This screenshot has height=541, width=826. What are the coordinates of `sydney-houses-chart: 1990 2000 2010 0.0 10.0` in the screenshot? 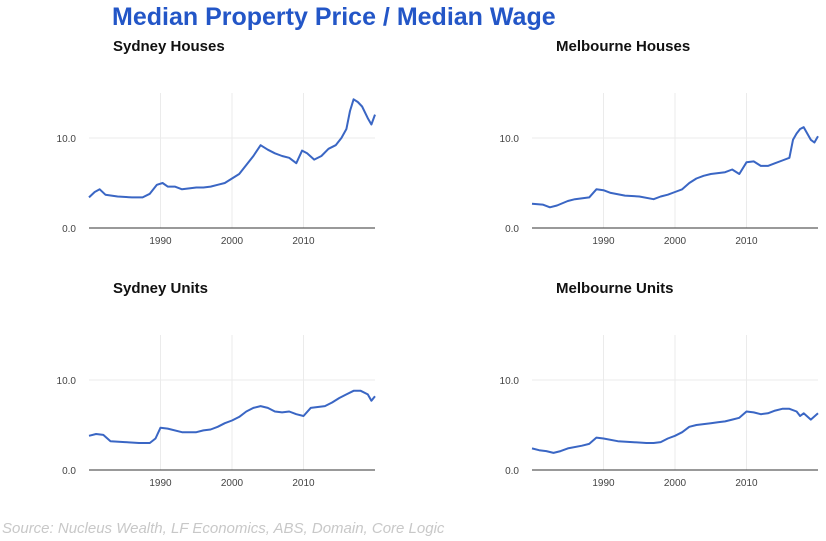 It's located at (216, 170).